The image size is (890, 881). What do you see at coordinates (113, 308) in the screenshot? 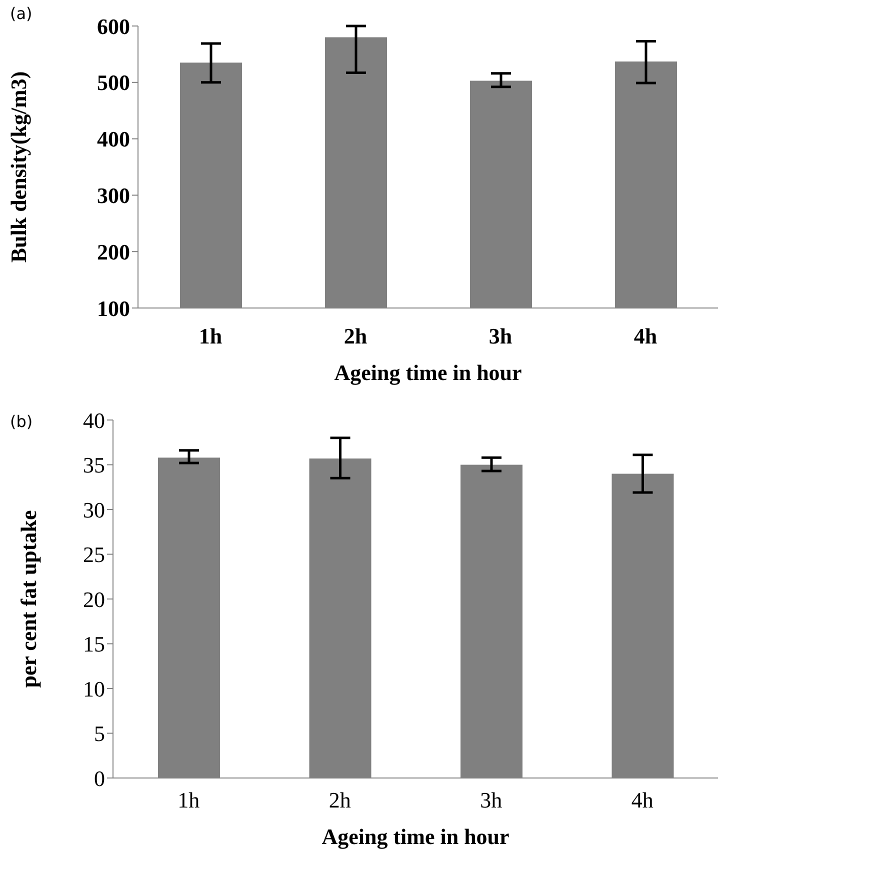
I see `y-tick-label: 100` at bounding box center [113, 308].